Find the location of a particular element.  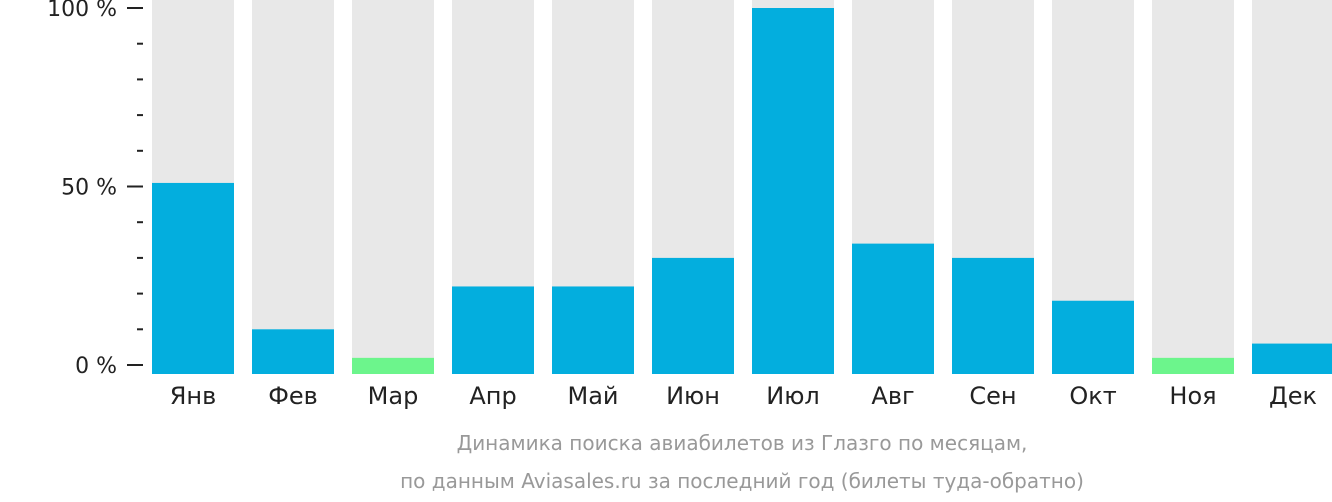

x-tick-label: Фев is located at coordinates (293, 396).